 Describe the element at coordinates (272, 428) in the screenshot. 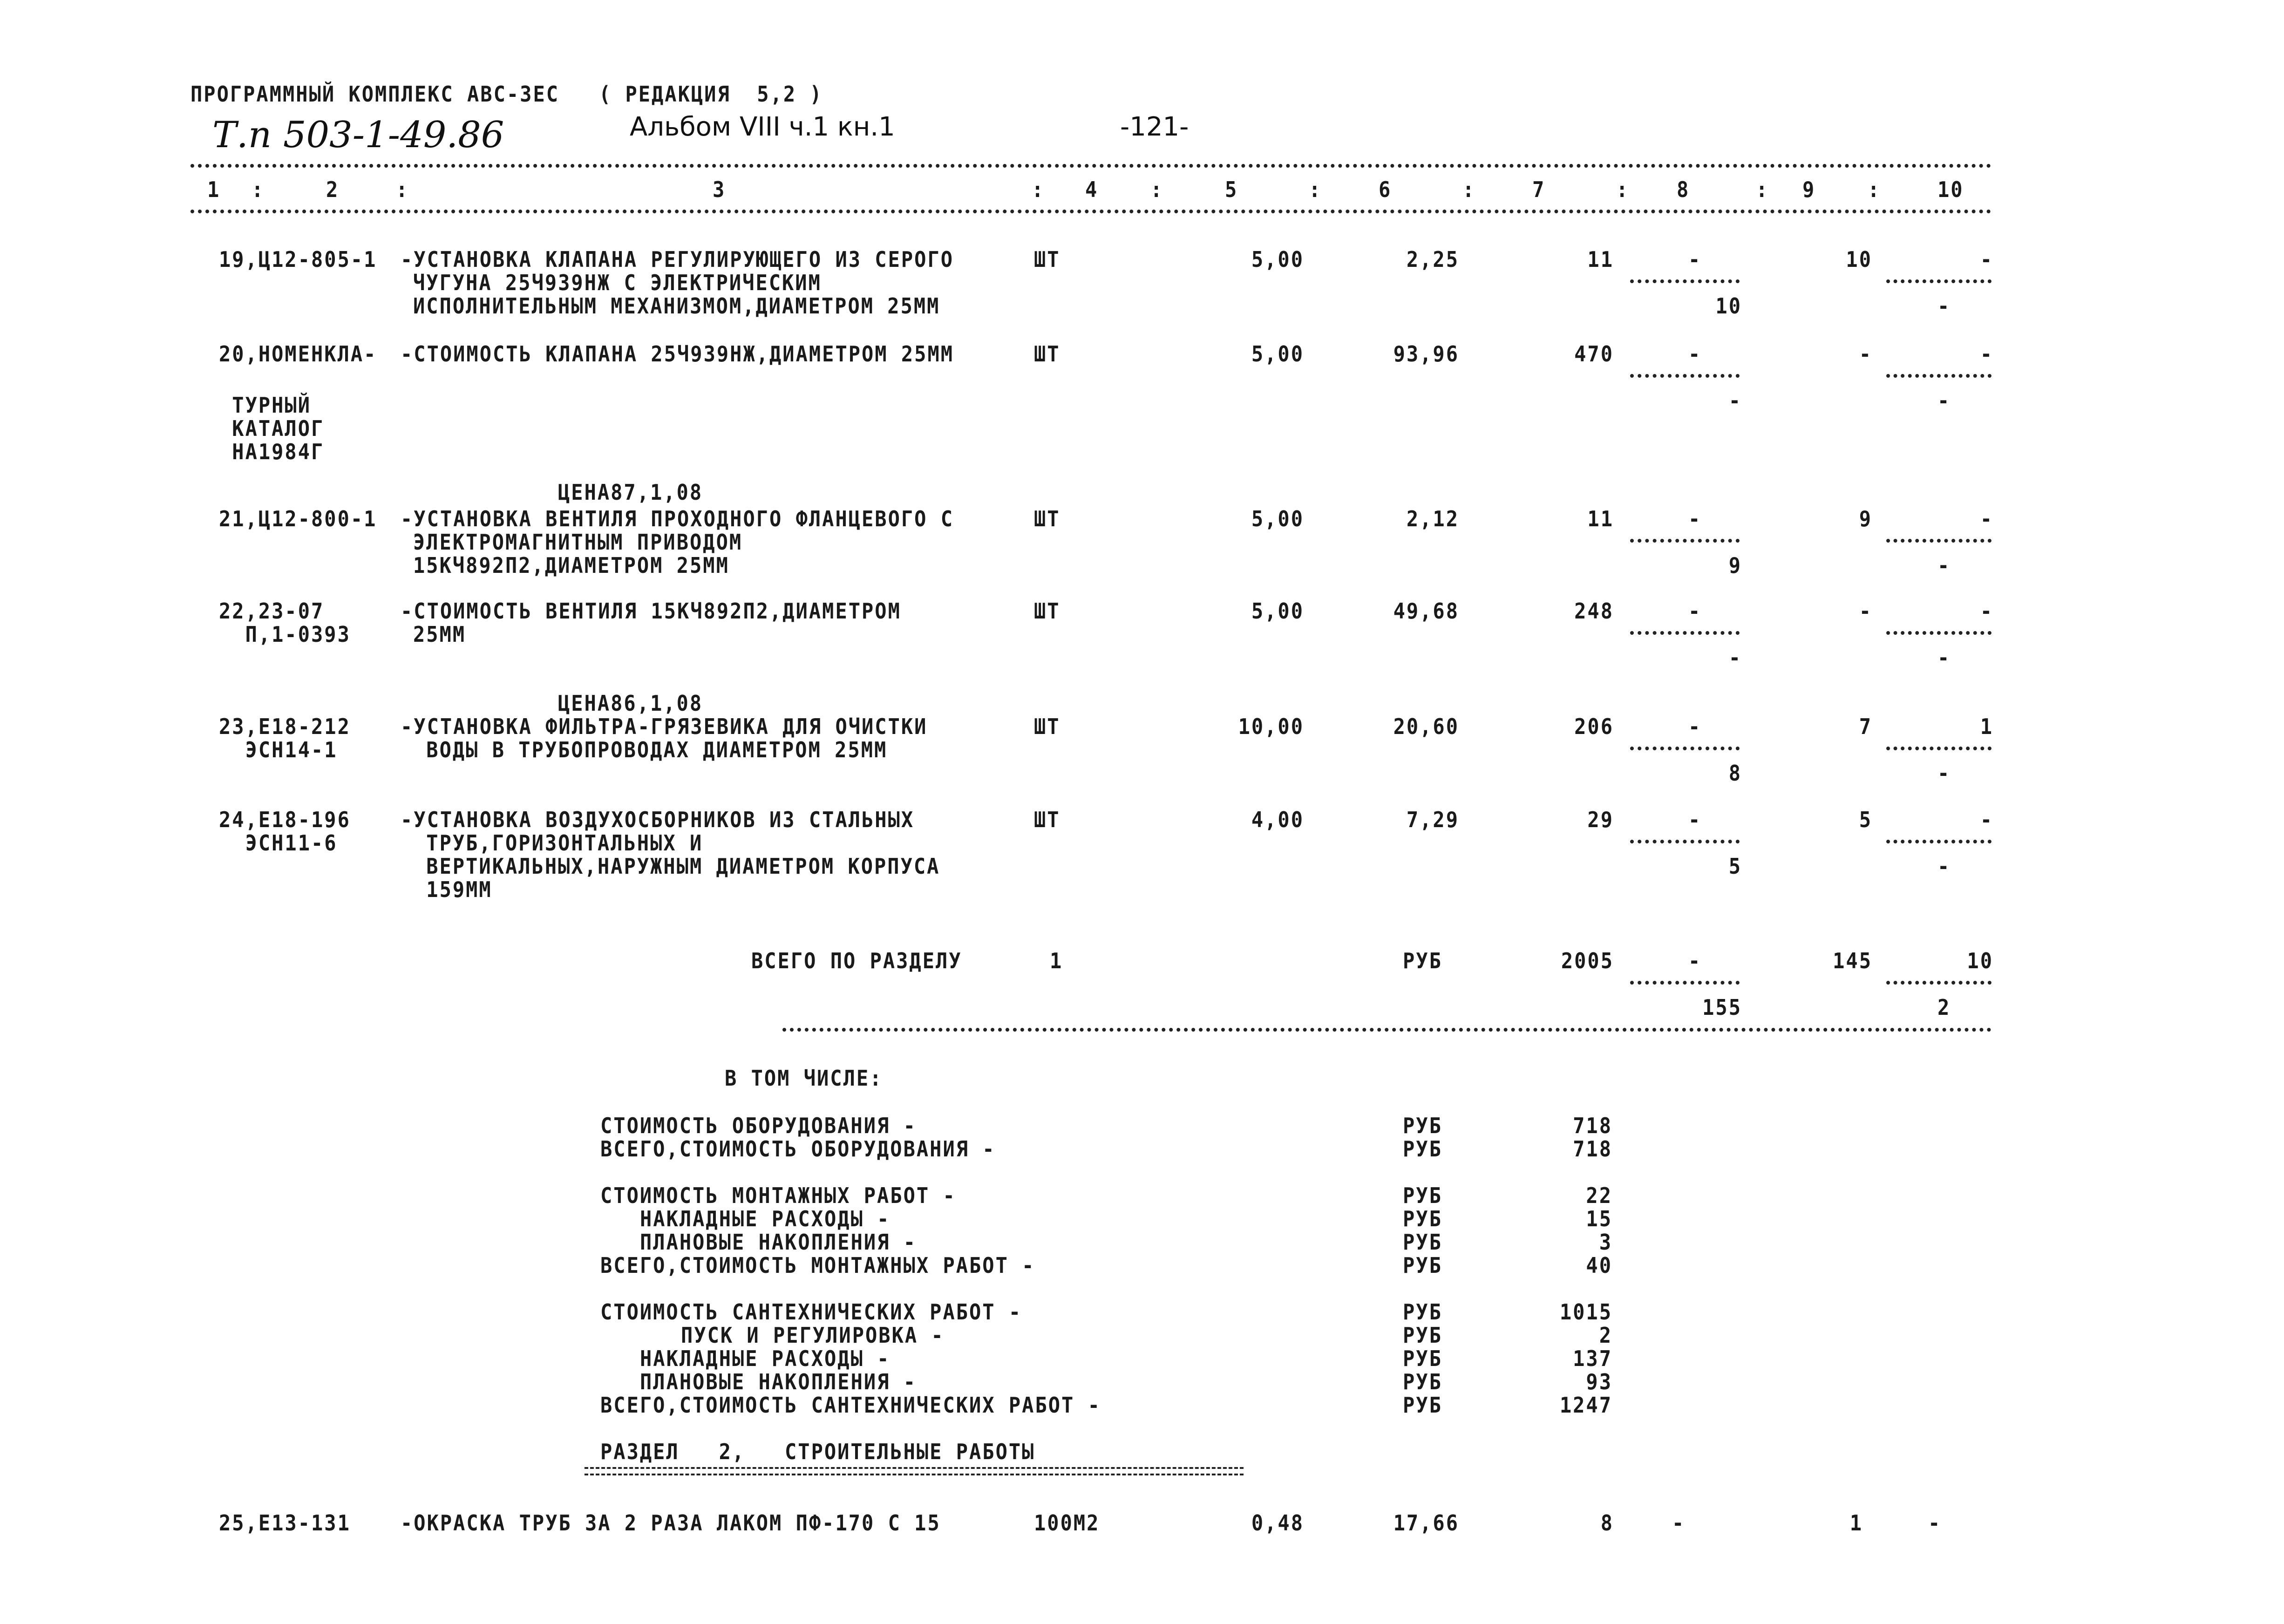

I see `item-code: КАТАЛОГ` at that location.